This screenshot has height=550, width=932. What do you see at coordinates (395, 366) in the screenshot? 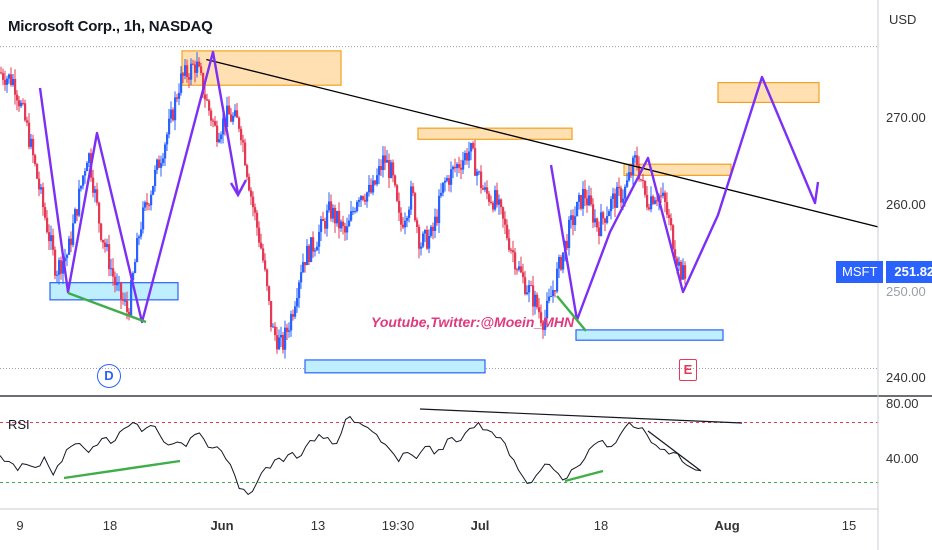
I see `support-zone` at bounding box center [395, 366].